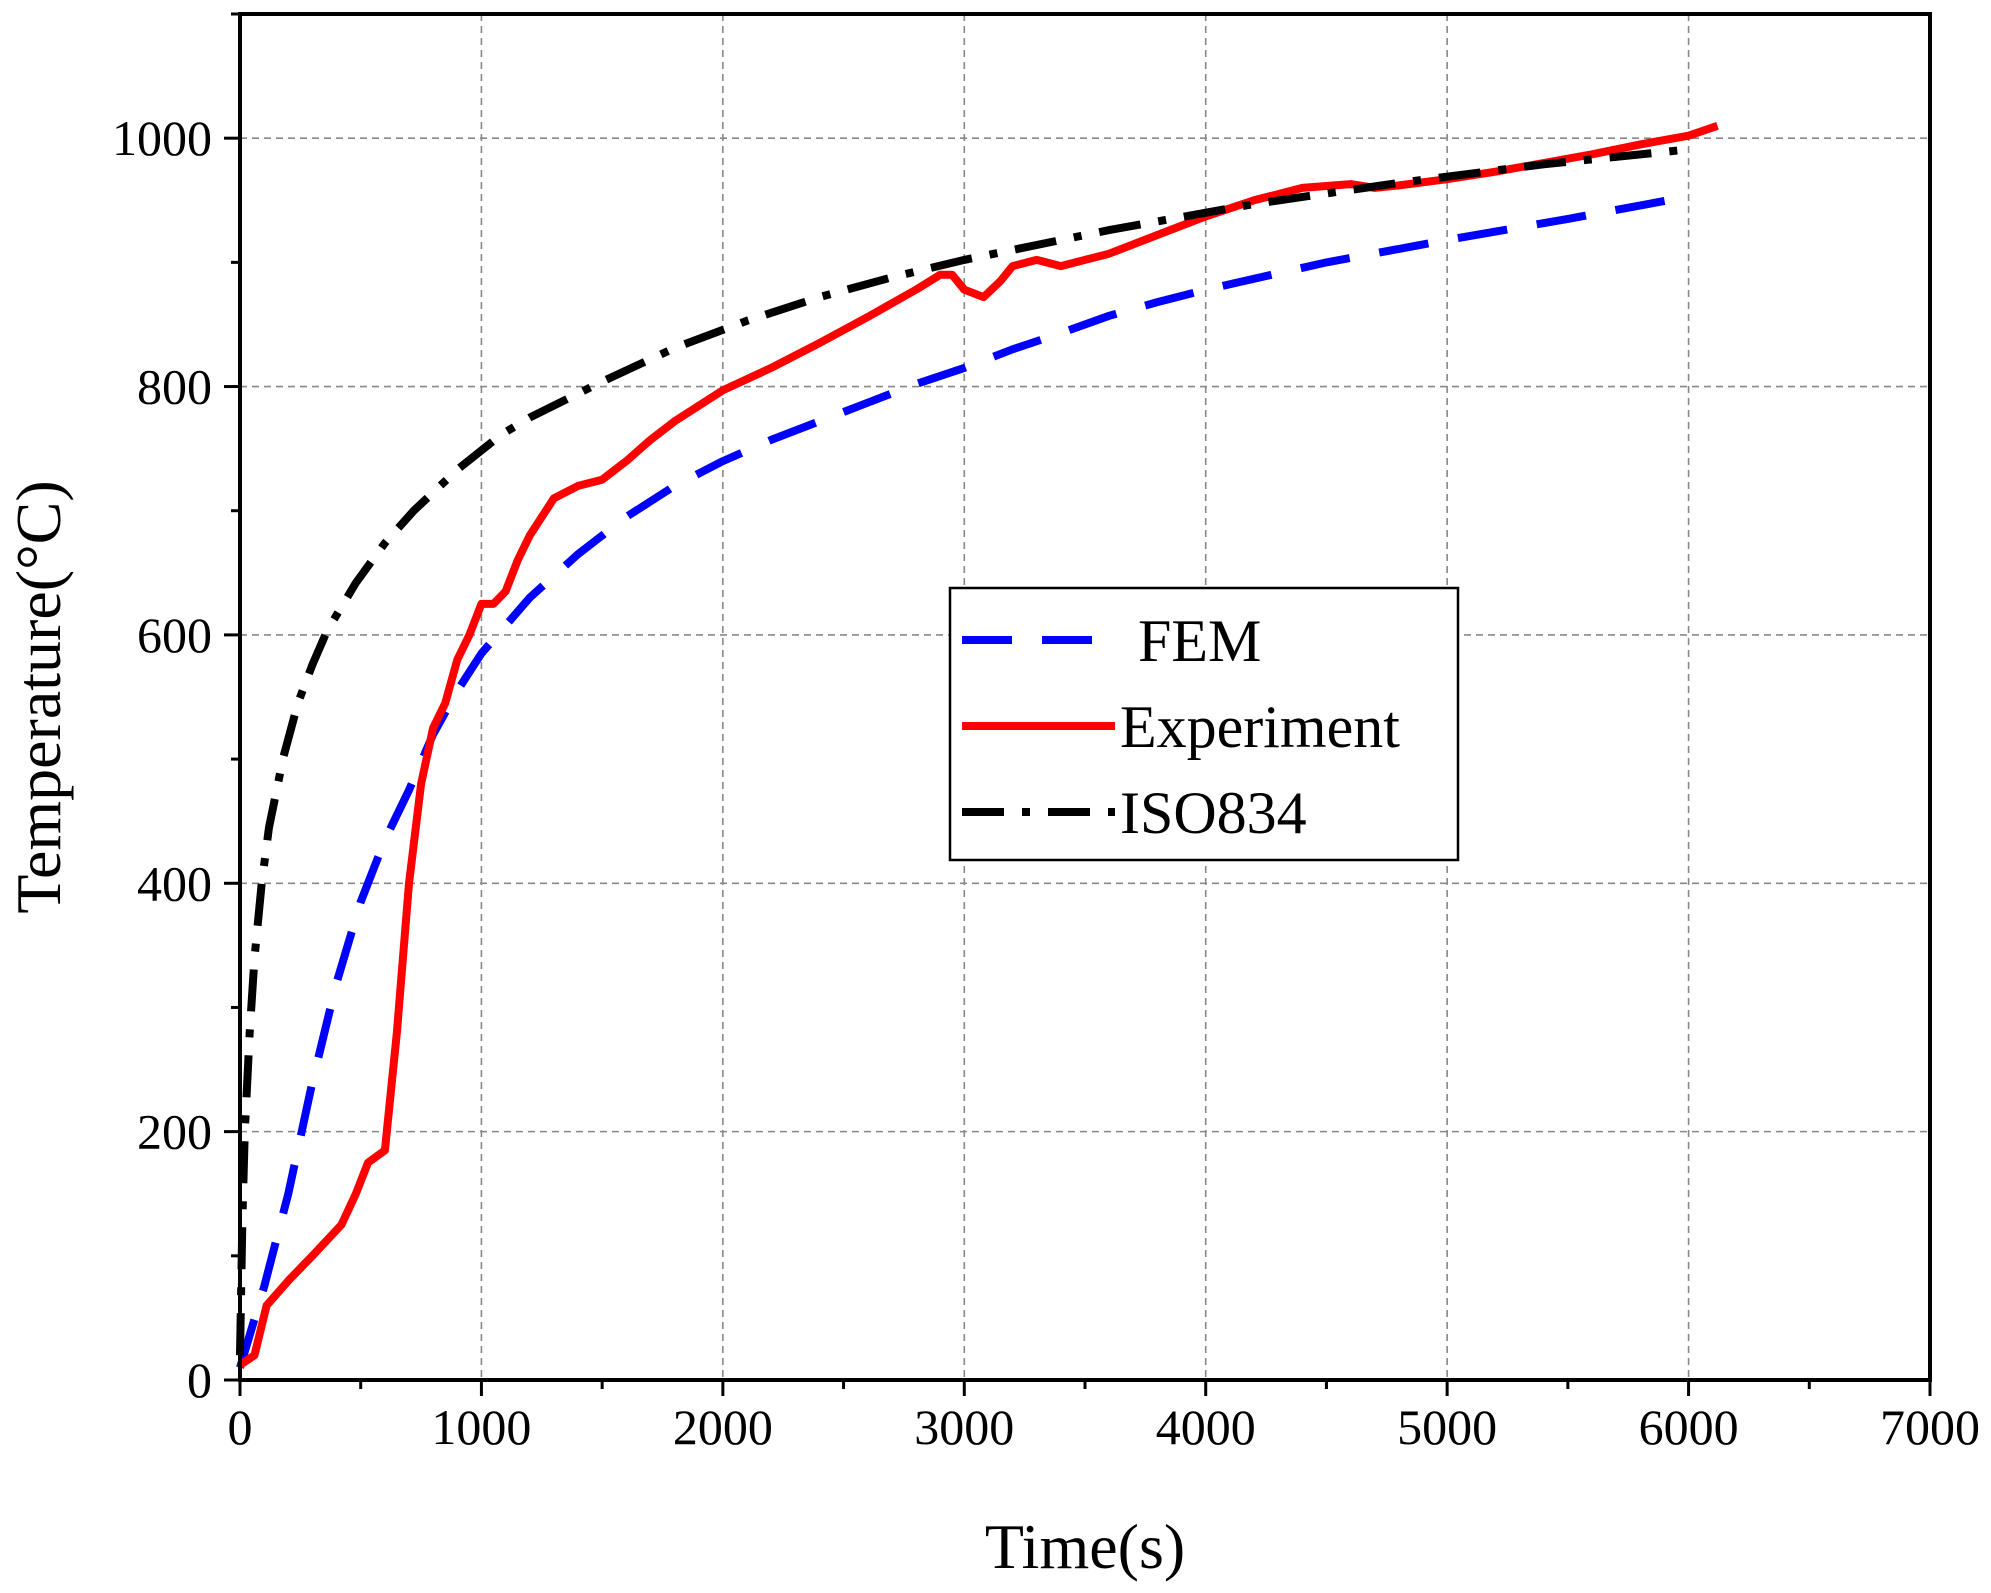  Describe the element at coordinates (1930, 1427) in the screenshot. I see `x-tick-label-7000: 7000` at that location.